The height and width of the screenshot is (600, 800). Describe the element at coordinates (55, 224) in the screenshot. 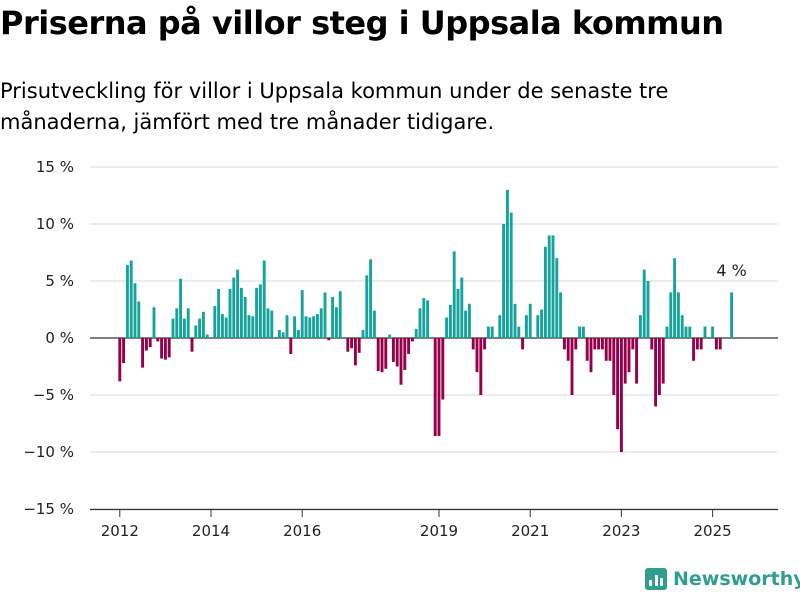

I see `y-tick-label: 10 %` at that location.